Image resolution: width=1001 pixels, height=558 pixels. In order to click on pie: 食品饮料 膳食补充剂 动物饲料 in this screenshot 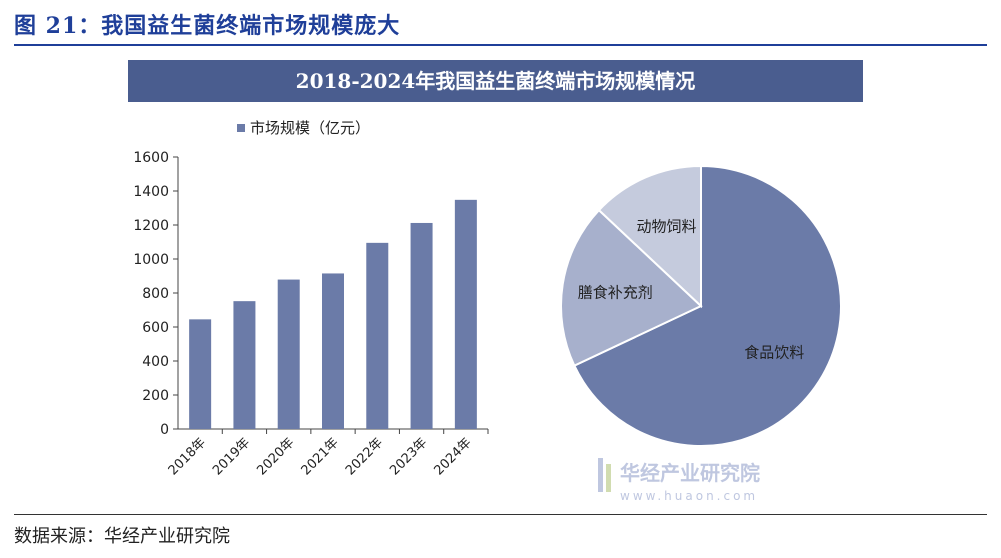, I will do `click(701, 305)`.